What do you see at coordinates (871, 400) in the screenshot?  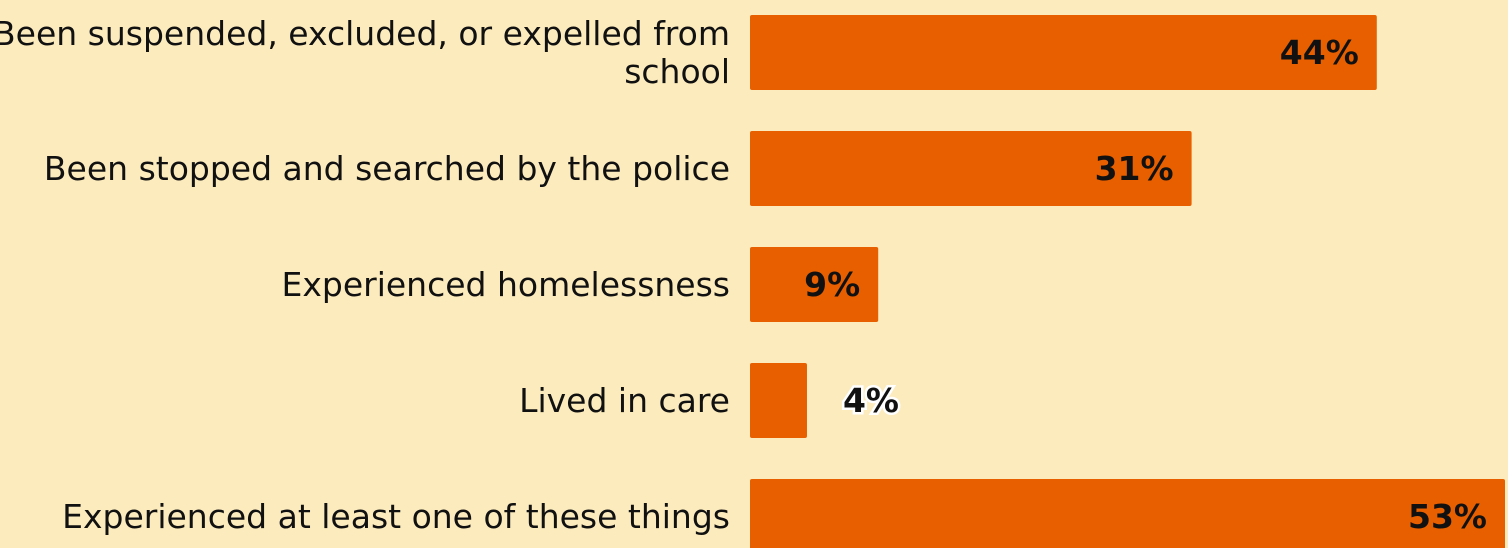 I see `value-label: 4%` at bounding box center [871, 400].